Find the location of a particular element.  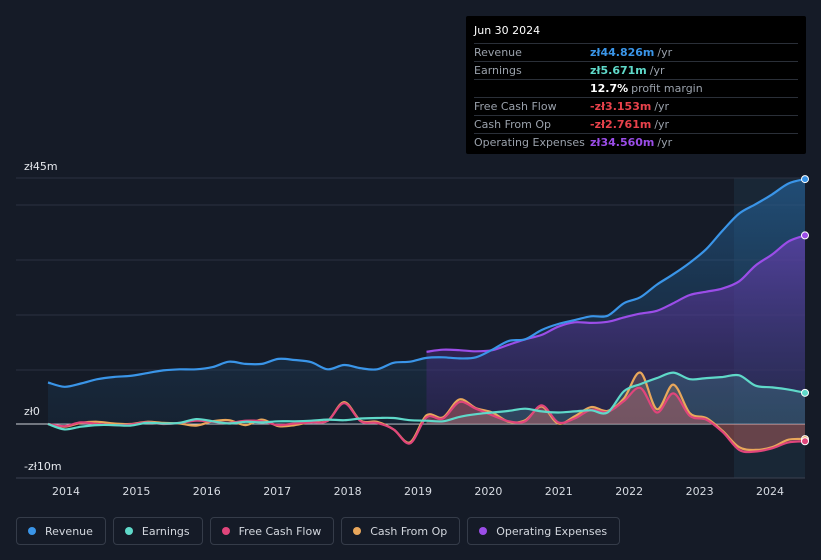

tooltip-row-label is located at coordinates (532, 88).